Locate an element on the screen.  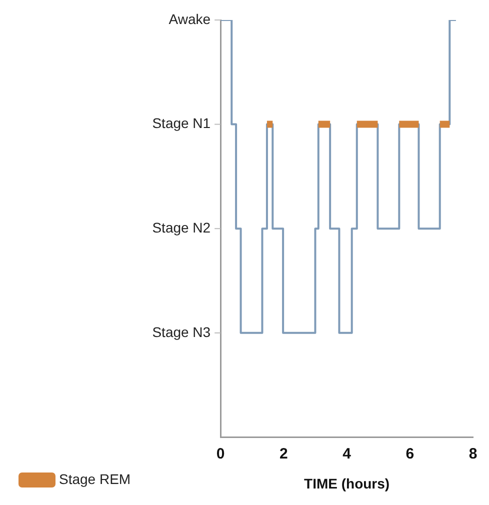
x-axis-title: TIME (hours) is located at coordinates (347, 483).